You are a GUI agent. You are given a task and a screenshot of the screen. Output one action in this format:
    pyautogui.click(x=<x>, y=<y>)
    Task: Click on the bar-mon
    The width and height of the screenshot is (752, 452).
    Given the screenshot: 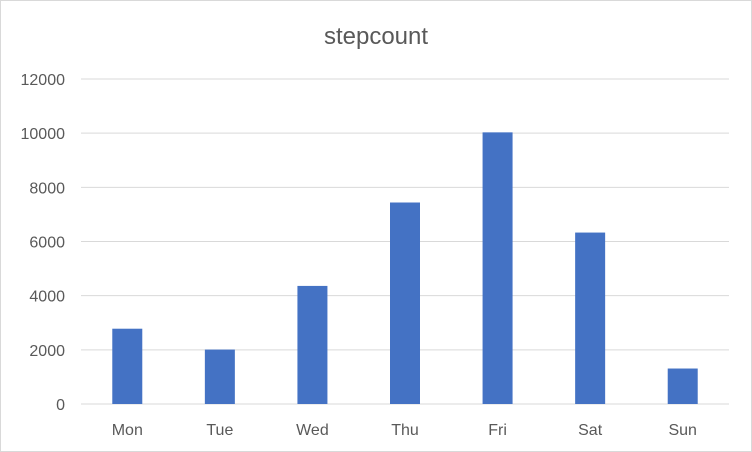 What is the action you would take?
    pyautogui.click(x=127, y=366)
    